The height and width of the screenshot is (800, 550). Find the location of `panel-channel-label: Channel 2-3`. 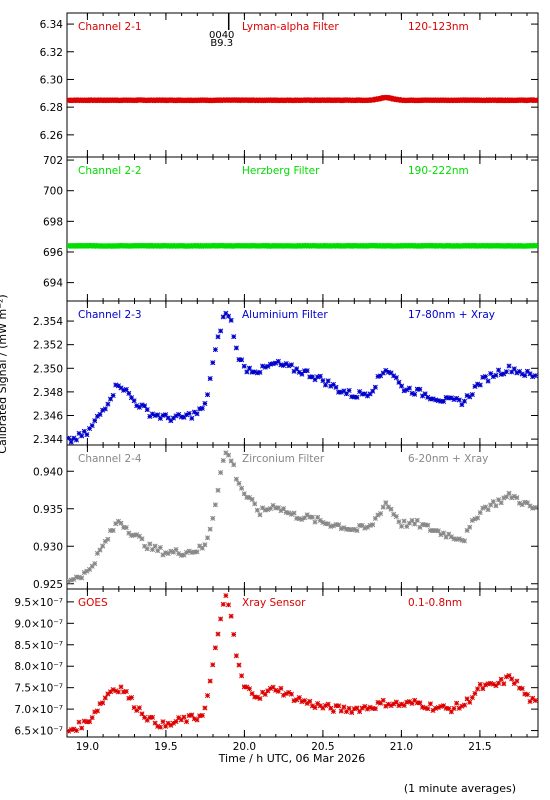

panel-channel-label: Channel 2-3 is located at coordinates (110, 315).